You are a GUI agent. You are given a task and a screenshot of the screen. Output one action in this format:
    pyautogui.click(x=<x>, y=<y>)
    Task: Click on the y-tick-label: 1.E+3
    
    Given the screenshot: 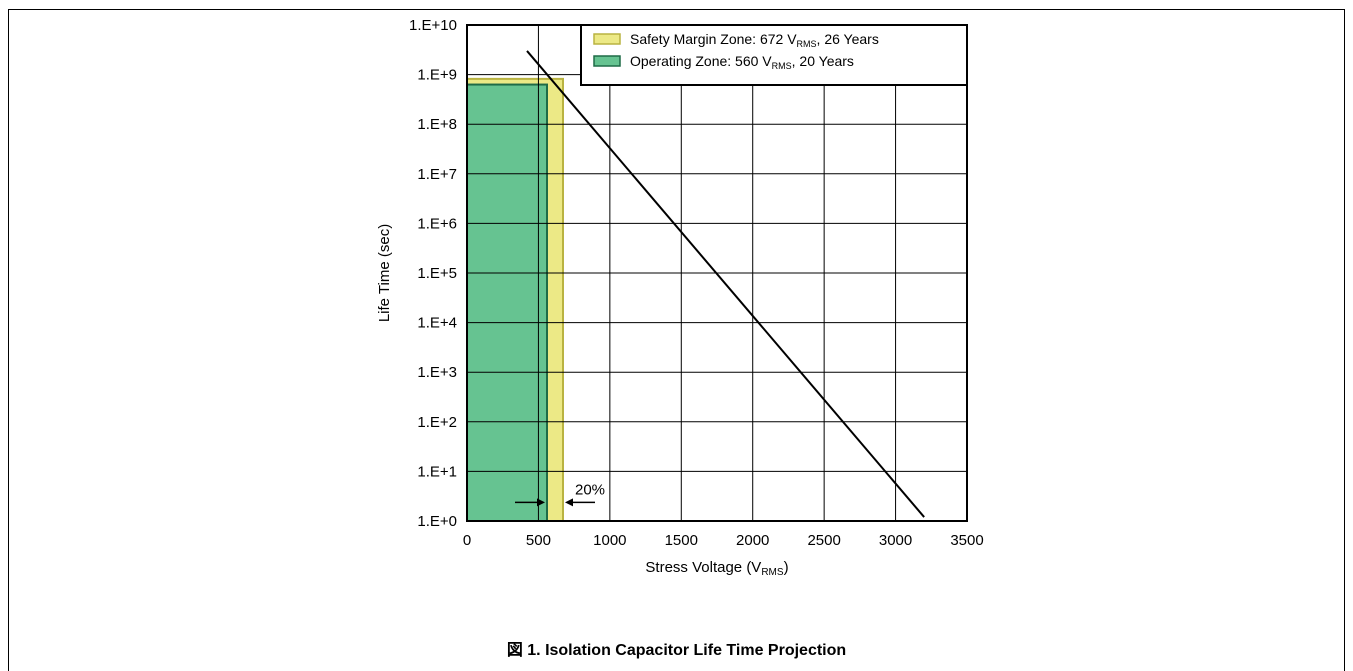 What is the action you would take?
    pyautogui.click(x=437, y=372)
    